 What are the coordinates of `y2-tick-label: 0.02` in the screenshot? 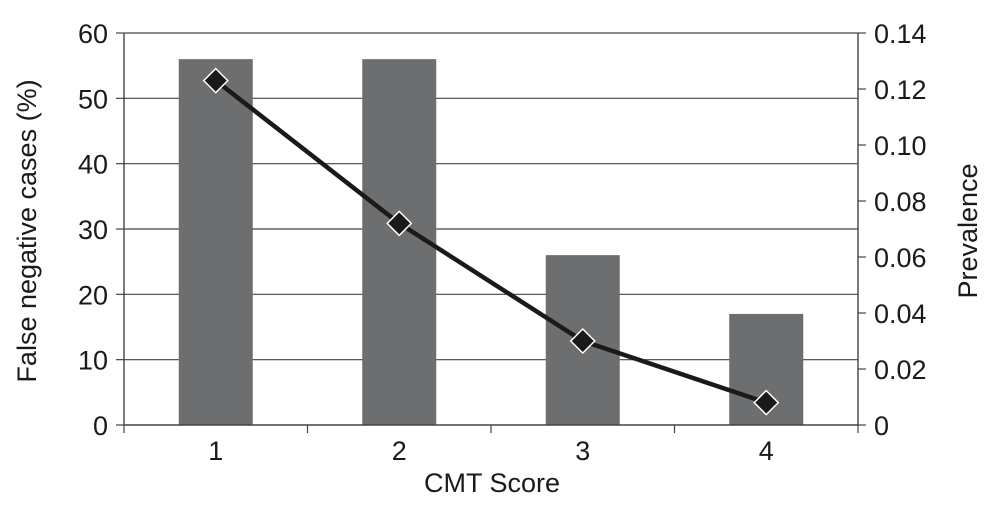 It's located at (900, 370).